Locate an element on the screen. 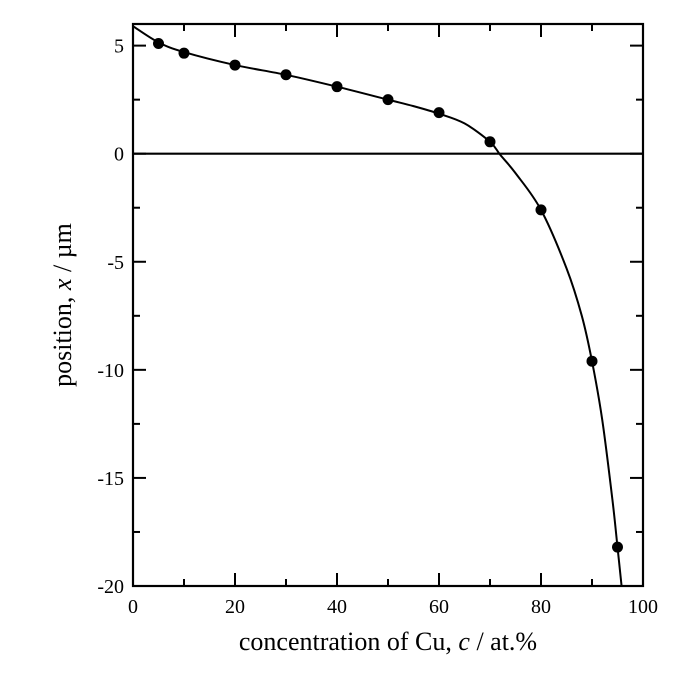 This screenshot has width=680, height=680. y-tick-label: 0 is located at coordinates (119, 155).